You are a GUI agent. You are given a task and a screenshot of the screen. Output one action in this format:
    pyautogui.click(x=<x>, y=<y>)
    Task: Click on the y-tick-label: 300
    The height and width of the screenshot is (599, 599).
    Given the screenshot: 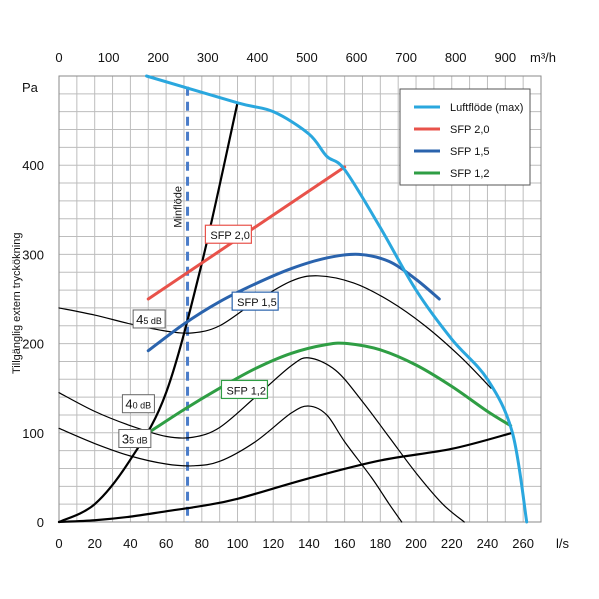 What is the action you would take?
    pyautogui.click(x=33, y=254)
    